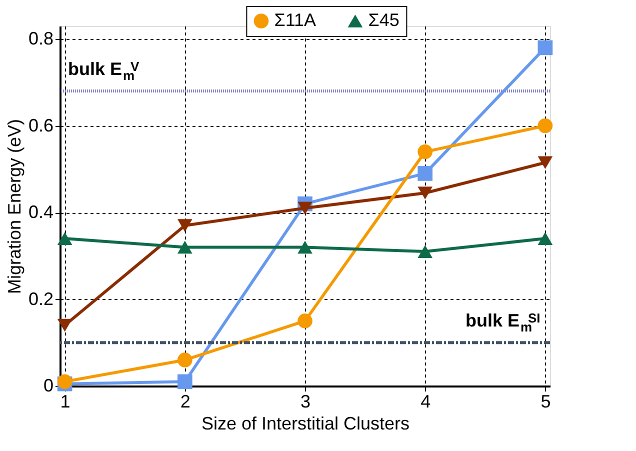 This screenshot has width=636, height=451. What do you see at coordinates (185, 402) in the screenshot?
I see `x-tick-label: 2` at bounding box center [185, 402].